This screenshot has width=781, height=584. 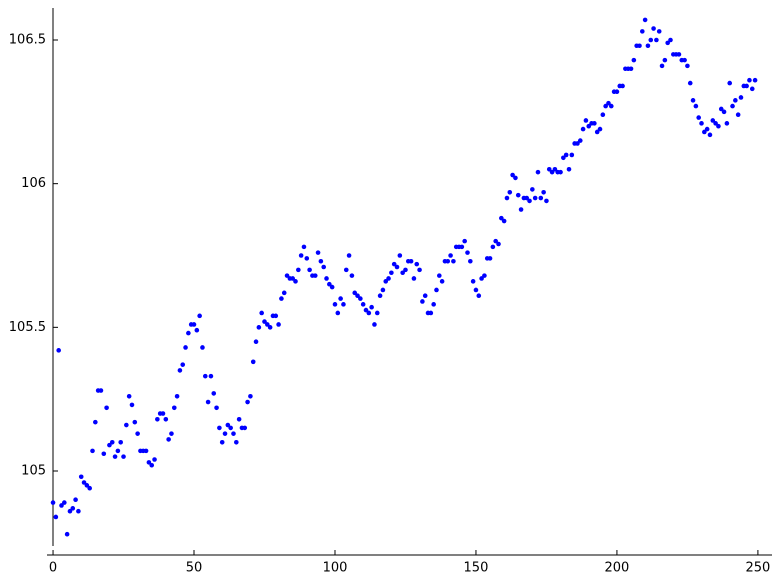 I want to click on y-tick-label: 105.5, so click(x=27, y=327).